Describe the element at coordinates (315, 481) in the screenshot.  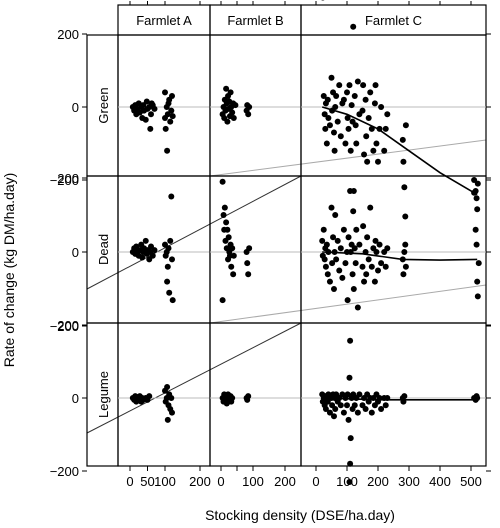
I see `x-tick-label: 0` at that location.